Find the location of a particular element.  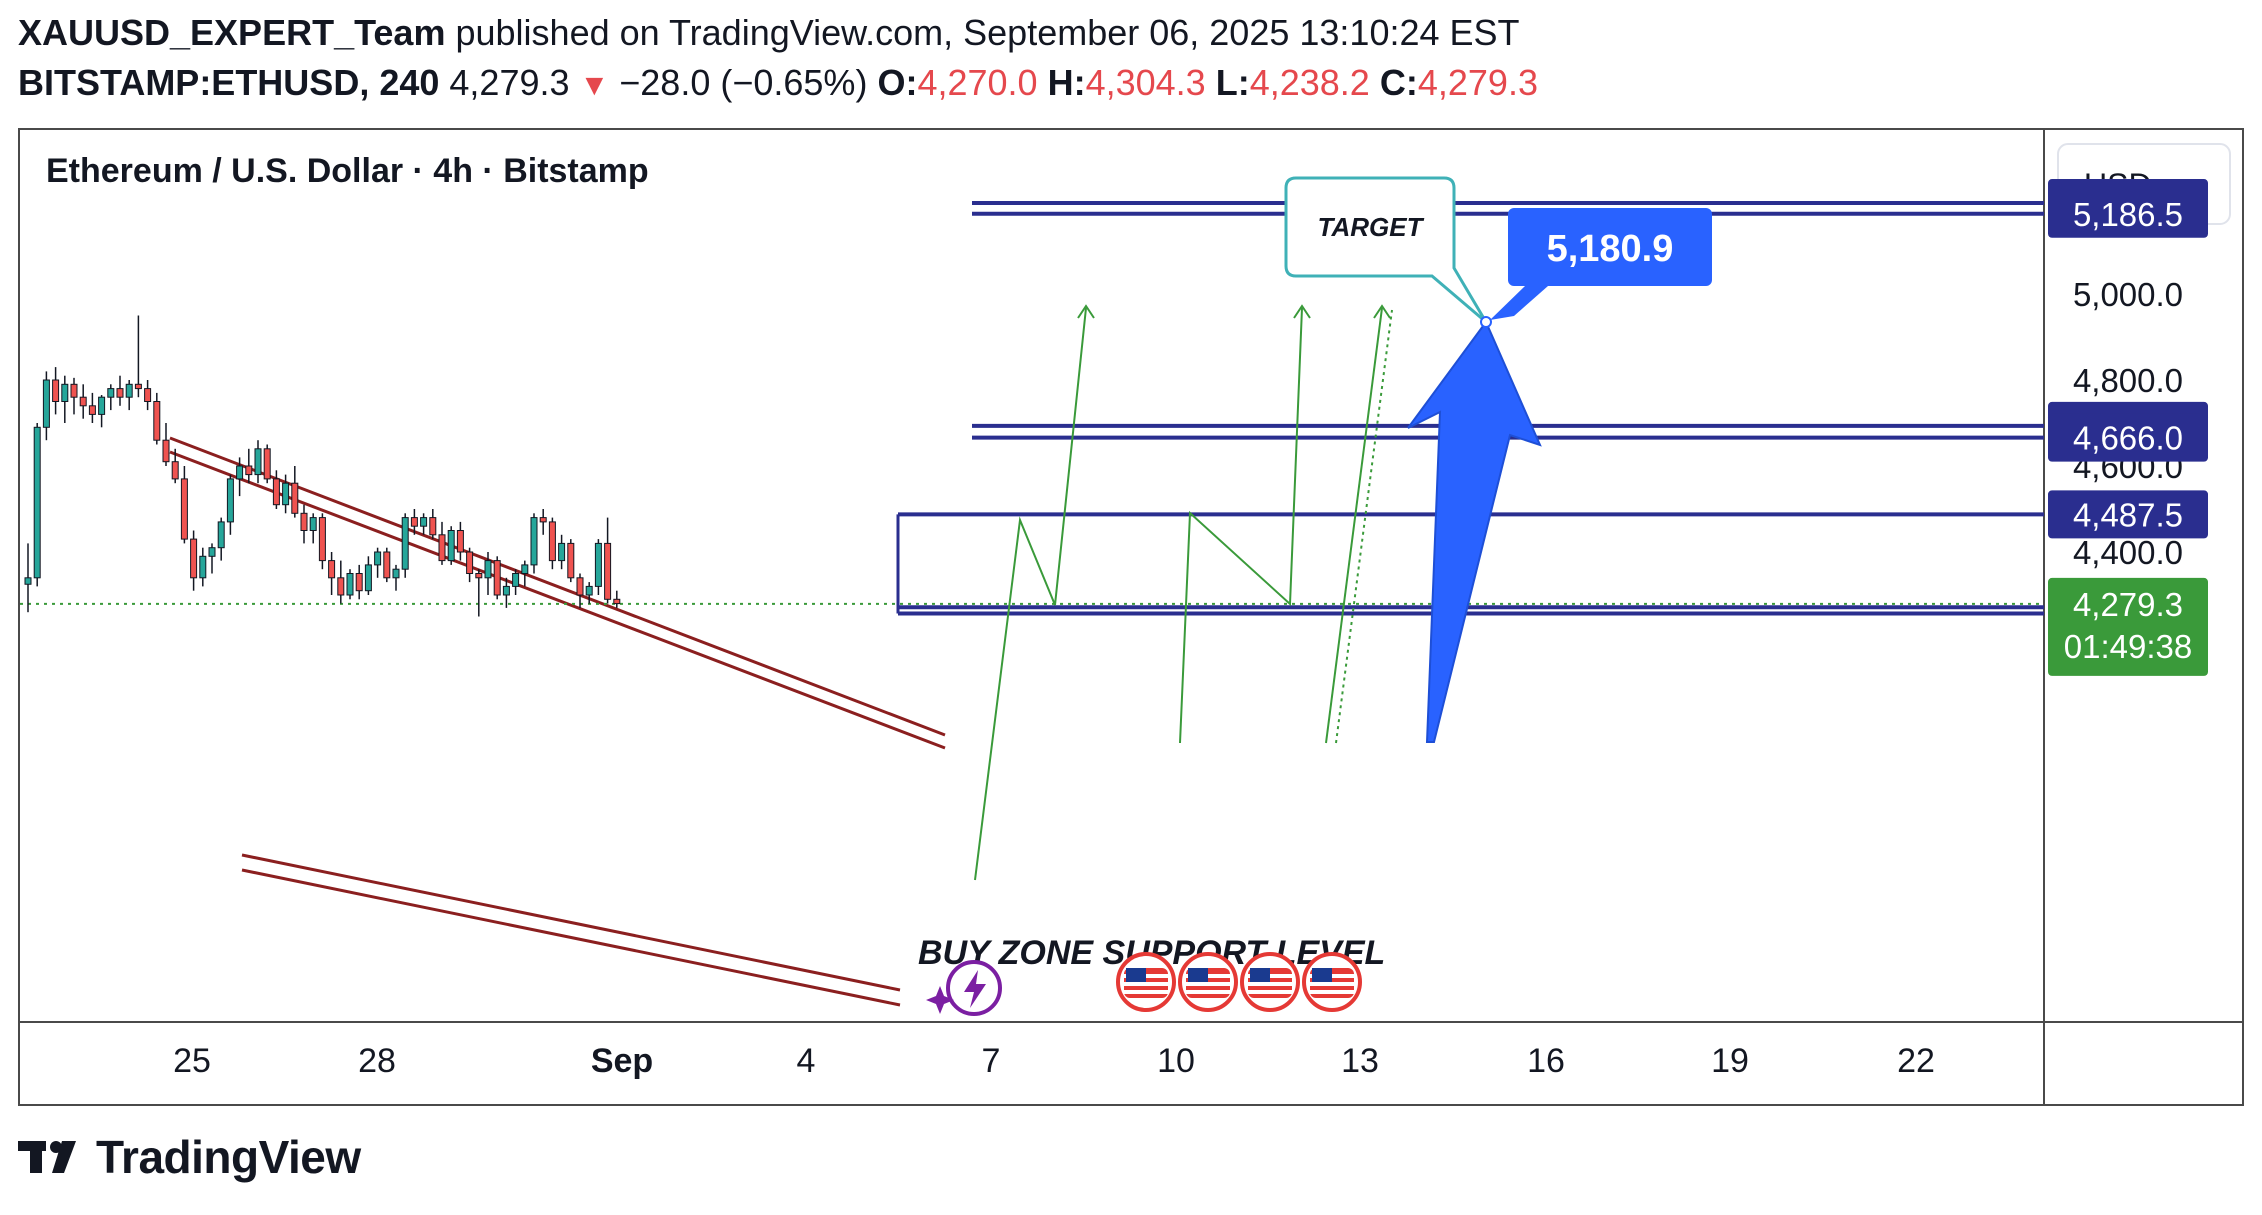

target-point-marker is located at coordinates (1486, 322).